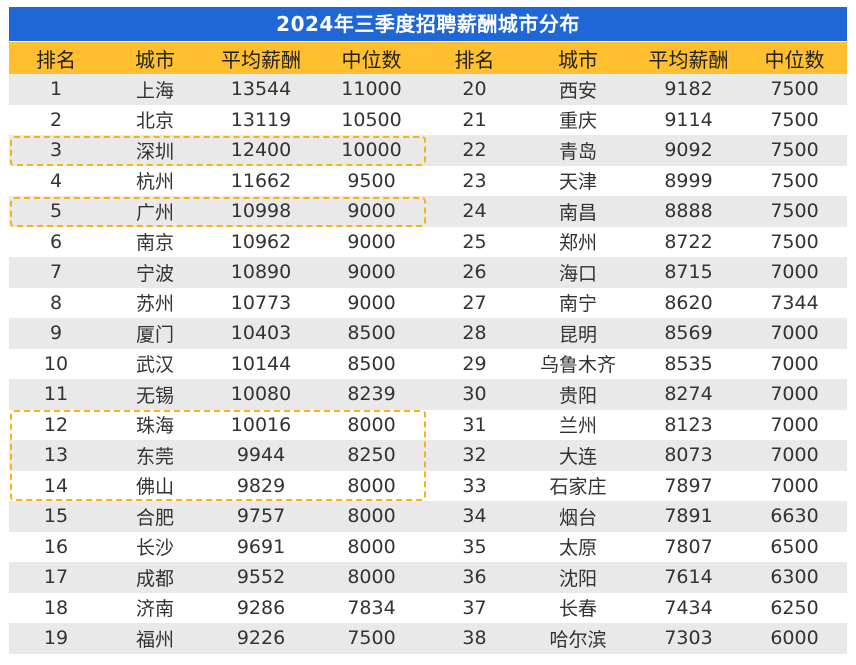 This screenshot has width=856, height=665. I want to click on avg-salary-cell: 9114, so click(688, 119).